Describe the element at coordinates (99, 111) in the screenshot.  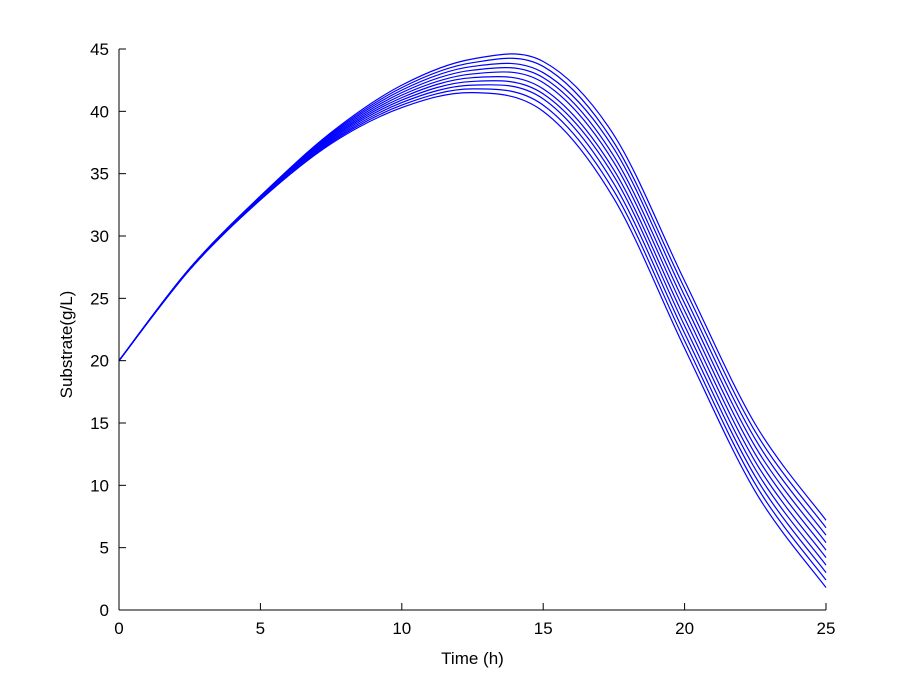
I see `y-tick-label: 40` at that location.